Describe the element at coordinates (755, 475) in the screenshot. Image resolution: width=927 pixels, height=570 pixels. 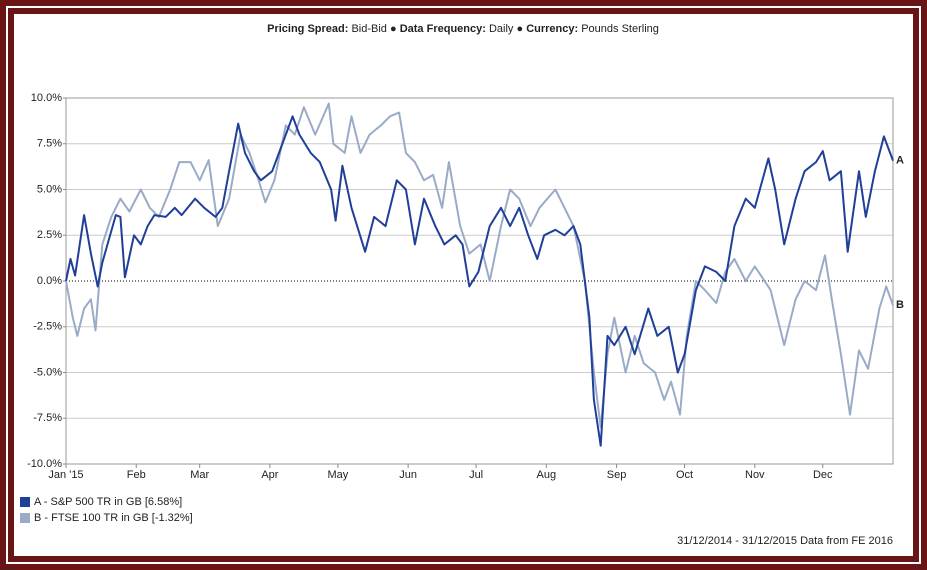
I see `x-tick-label: Nov` at that location.